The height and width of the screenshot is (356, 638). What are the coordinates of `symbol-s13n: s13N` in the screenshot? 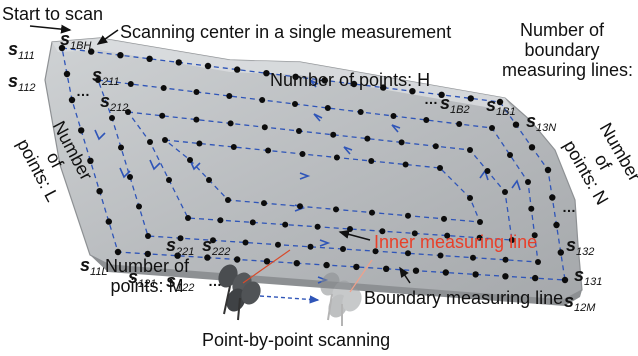 It's located at (541, 122).